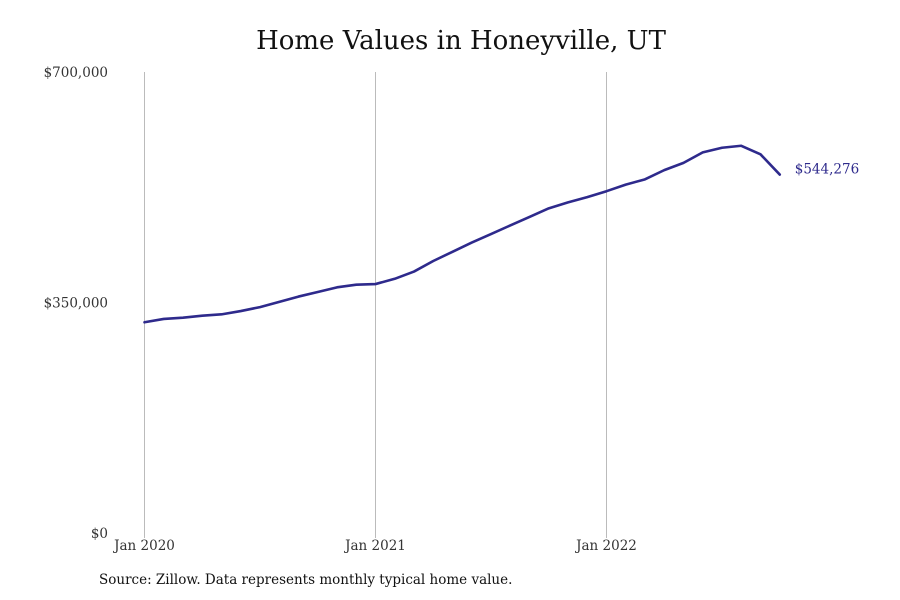 This screenshot has width=900, height=600. I want to click on y-tick-label: $0, so click(99, 534).